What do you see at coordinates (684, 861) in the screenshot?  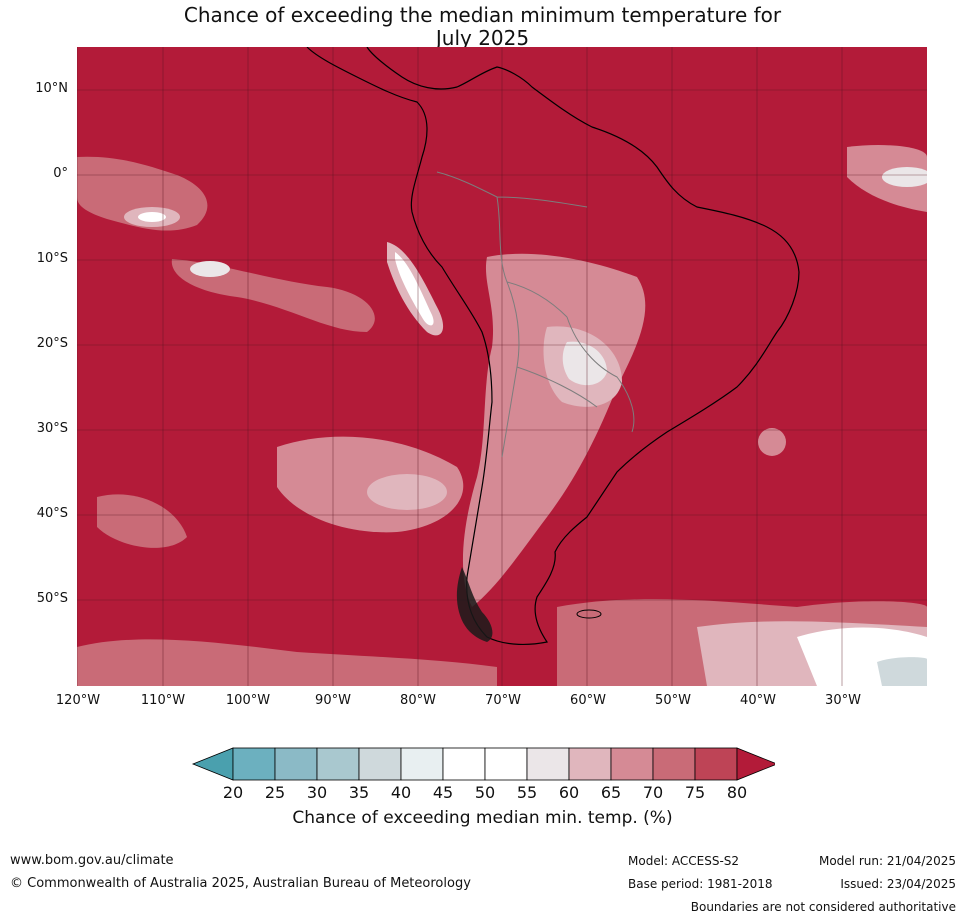 I see `model-text: Model: ACCESS-S2` at bounding box center [684, 861].